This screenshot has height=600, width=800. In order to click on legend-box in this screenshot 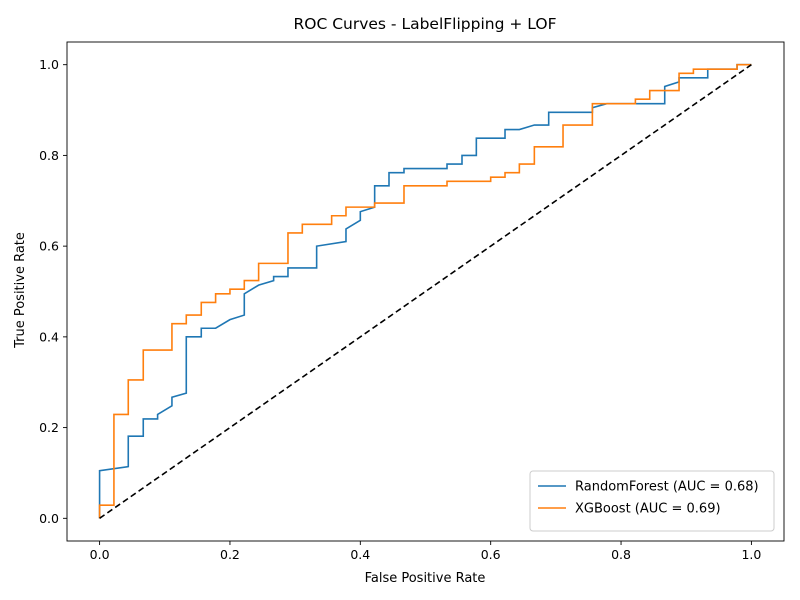, I will do `click(652, 501)`.